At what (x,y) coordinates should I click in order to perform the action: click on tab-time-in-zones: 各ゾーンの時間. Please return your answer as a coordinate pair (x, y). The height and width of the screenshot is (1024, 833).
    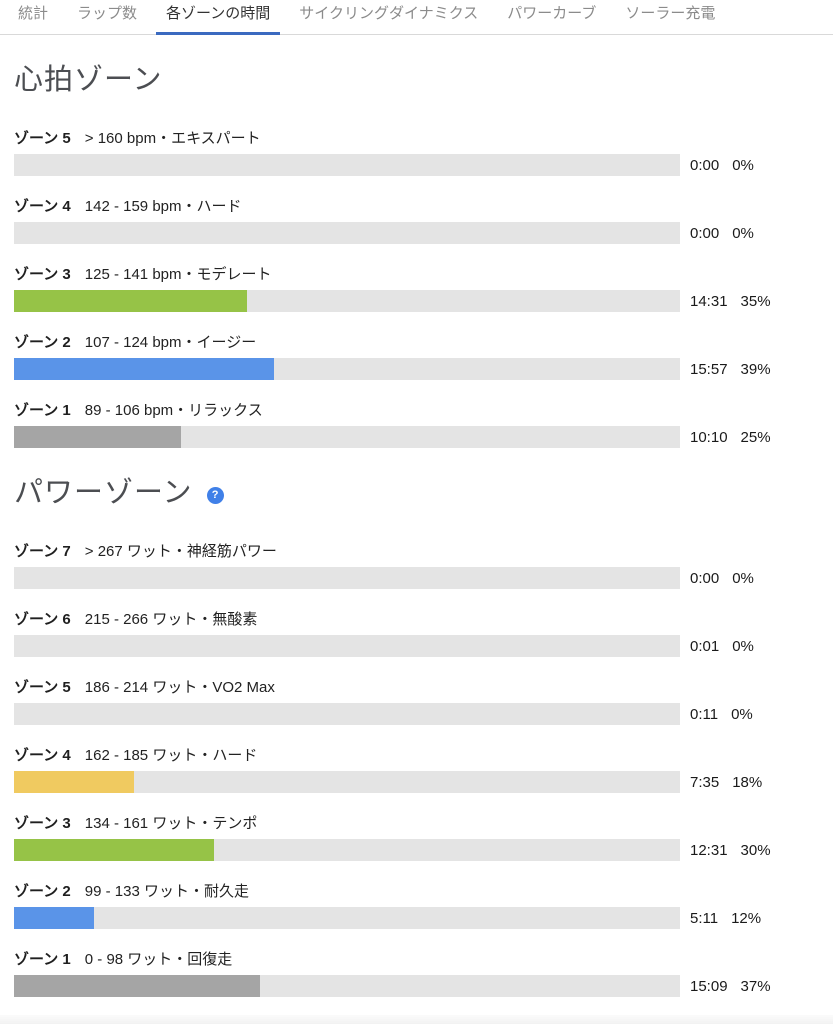
    Looking at the image, I should click on (218, 17).